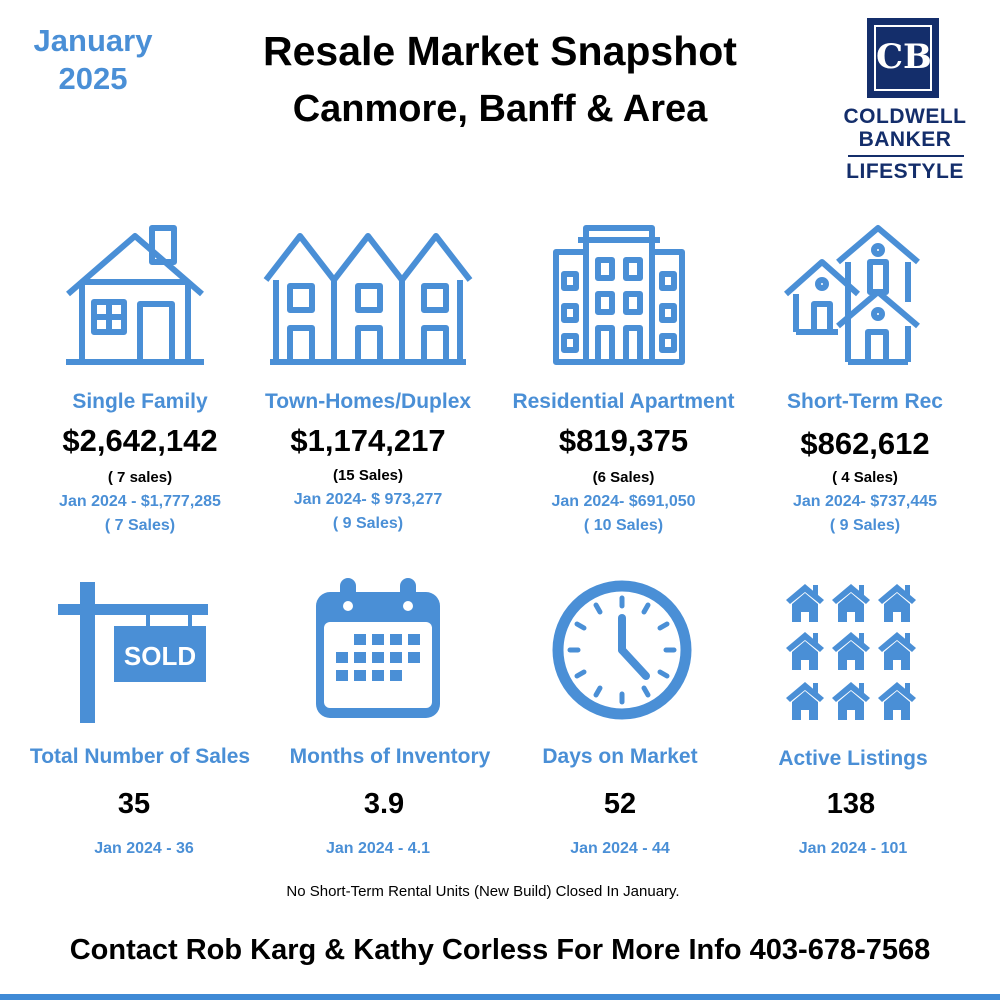  I want to click on logo-monogram: CB, so click(903, 58).